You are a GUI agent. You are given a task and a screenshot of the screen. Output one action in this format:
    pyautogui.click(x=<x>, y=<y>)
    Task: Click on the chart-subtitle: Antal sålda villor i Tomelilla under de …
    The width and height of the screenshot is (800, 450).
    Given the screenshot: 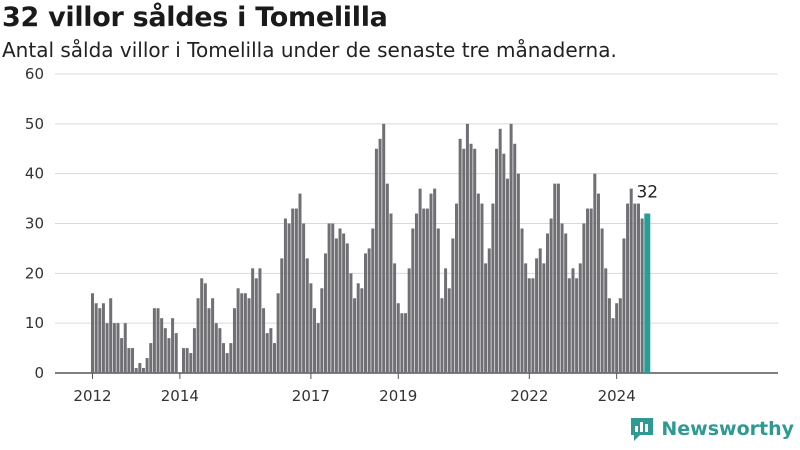 What is the action you would take?
    pyautogui.click(x=309, y=50)
    